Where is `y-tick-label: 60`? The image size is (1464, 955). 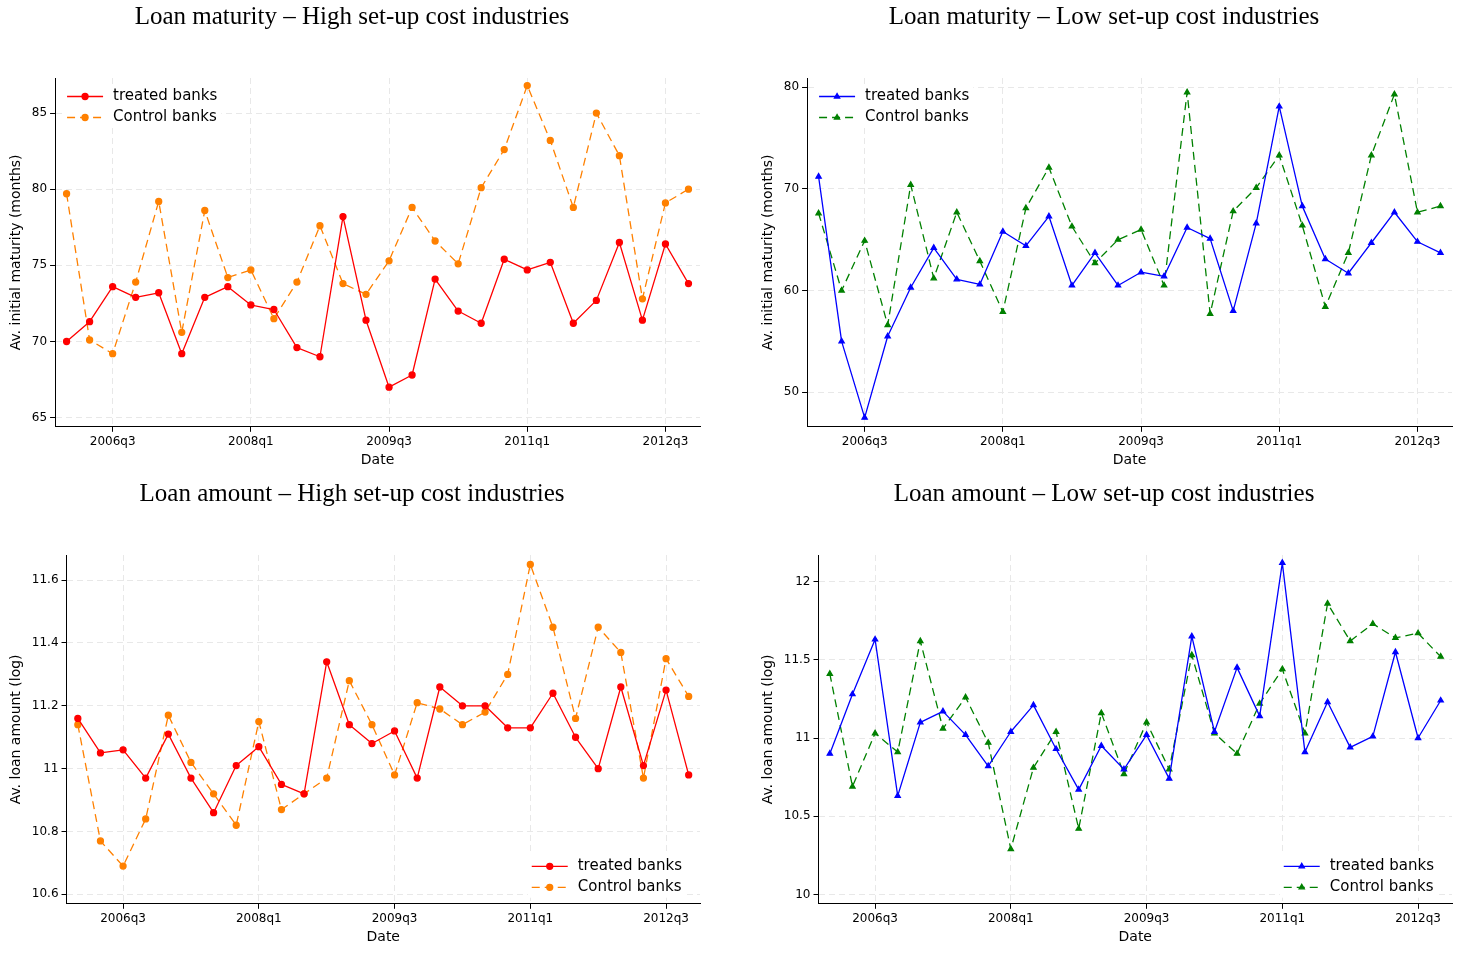 y-tick-label: 60 is located at coordinates (791, 289).